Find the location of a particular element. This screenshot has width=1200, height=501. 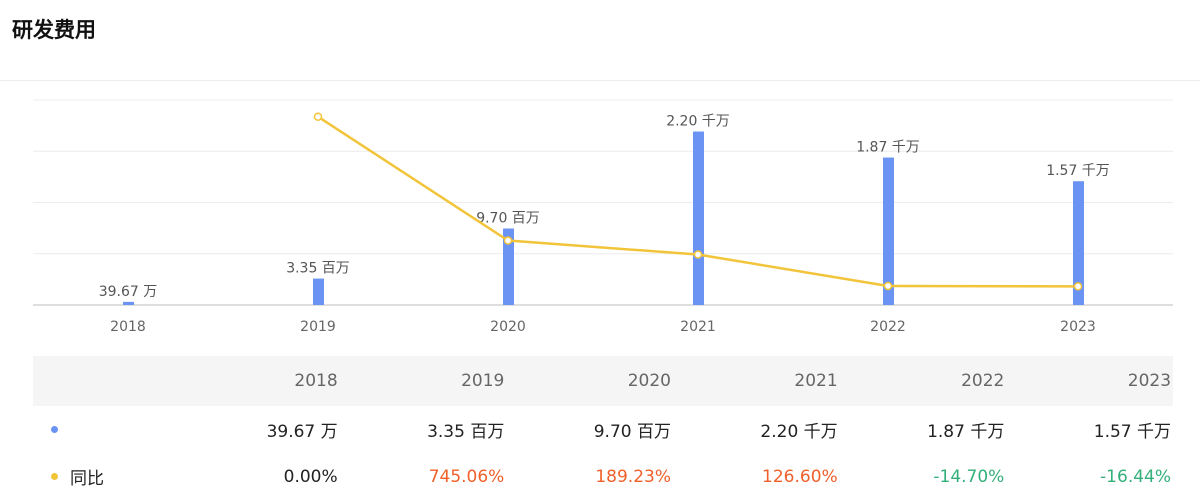

table-cell: -16.44% is located at coordinates (1136, 476).